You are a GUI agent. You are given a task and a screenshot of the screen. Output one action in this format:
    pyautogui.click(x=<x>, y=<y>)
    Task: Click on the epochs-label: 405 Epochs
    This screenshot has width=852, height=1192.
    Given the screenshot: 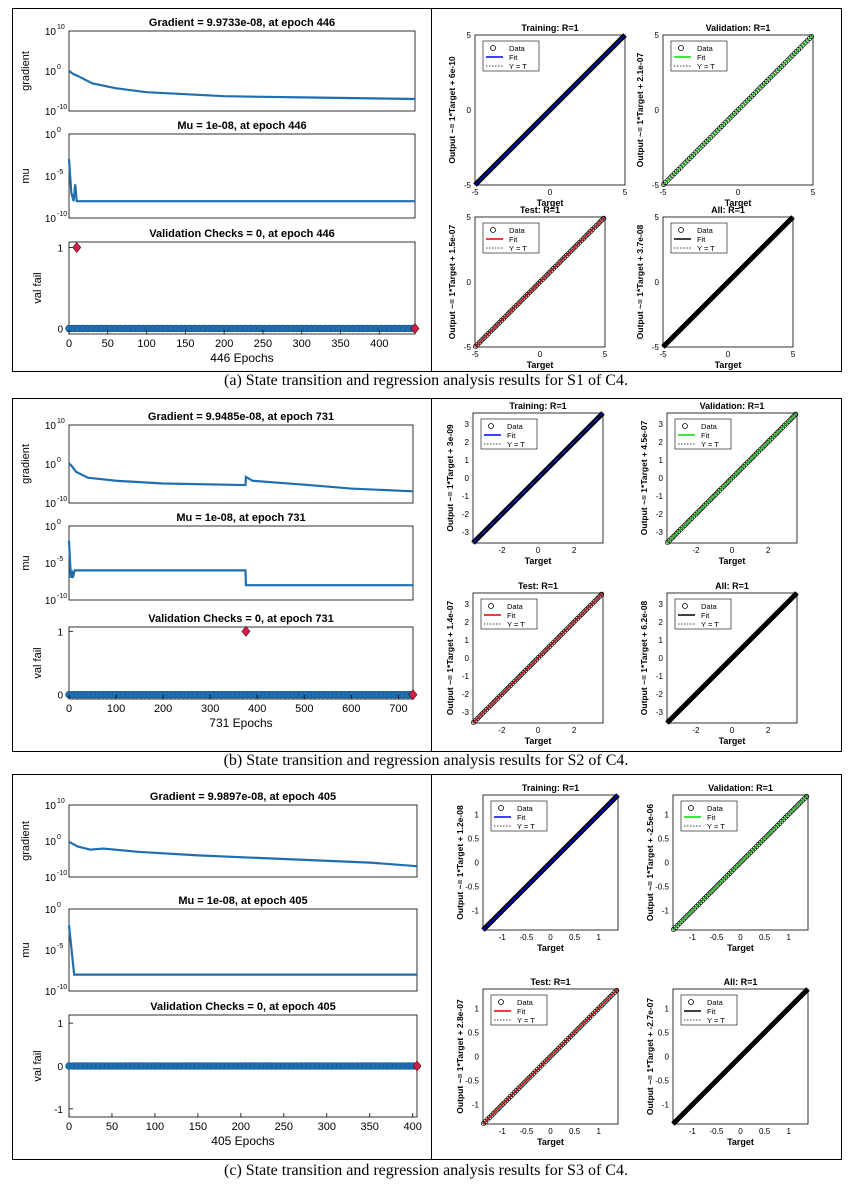 What is the action you would take?
    pyautogui.click(x=242, y=1141)
    